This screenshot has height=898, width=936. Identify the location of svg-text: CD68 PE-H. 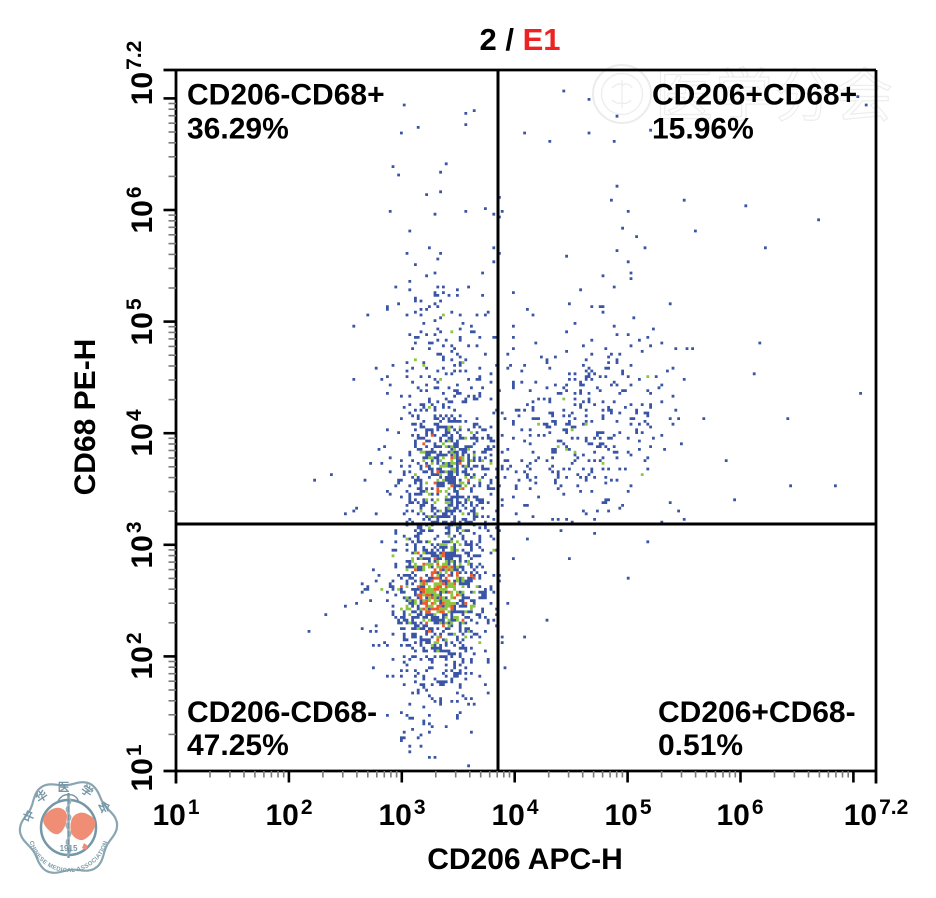
(85, 417).